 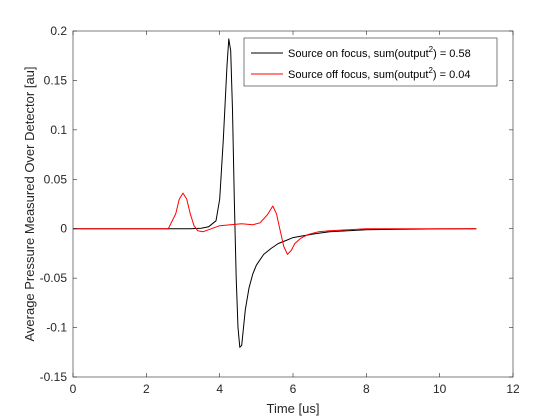 What do you see at coordinates (513, 389) in the screenshot?
I see `x-tick-label: 12` at bounding box center [513, 389].